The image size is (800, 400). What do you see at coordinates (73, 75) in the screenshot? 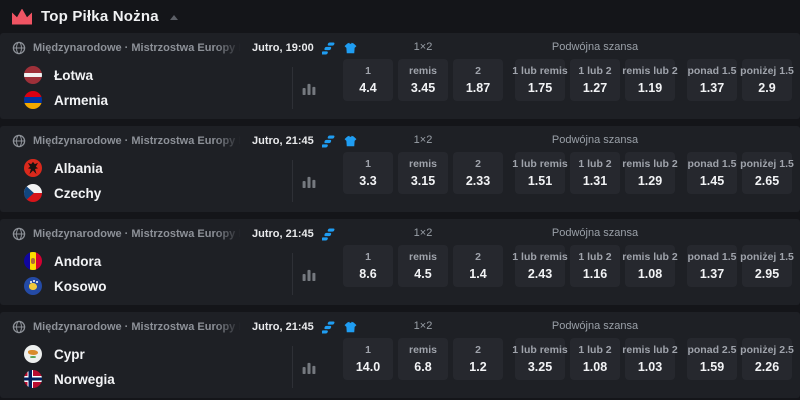
I see `team-name: Łotwa` at bounding box center [73, 75].